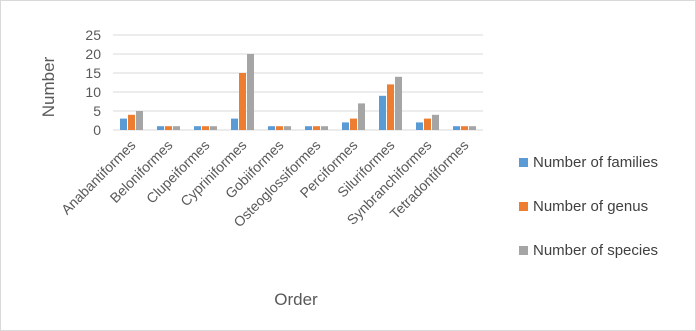  Describe the element at coordinates (97, 130) in the screenshot. I see `y-tick-label: 0` at that location.